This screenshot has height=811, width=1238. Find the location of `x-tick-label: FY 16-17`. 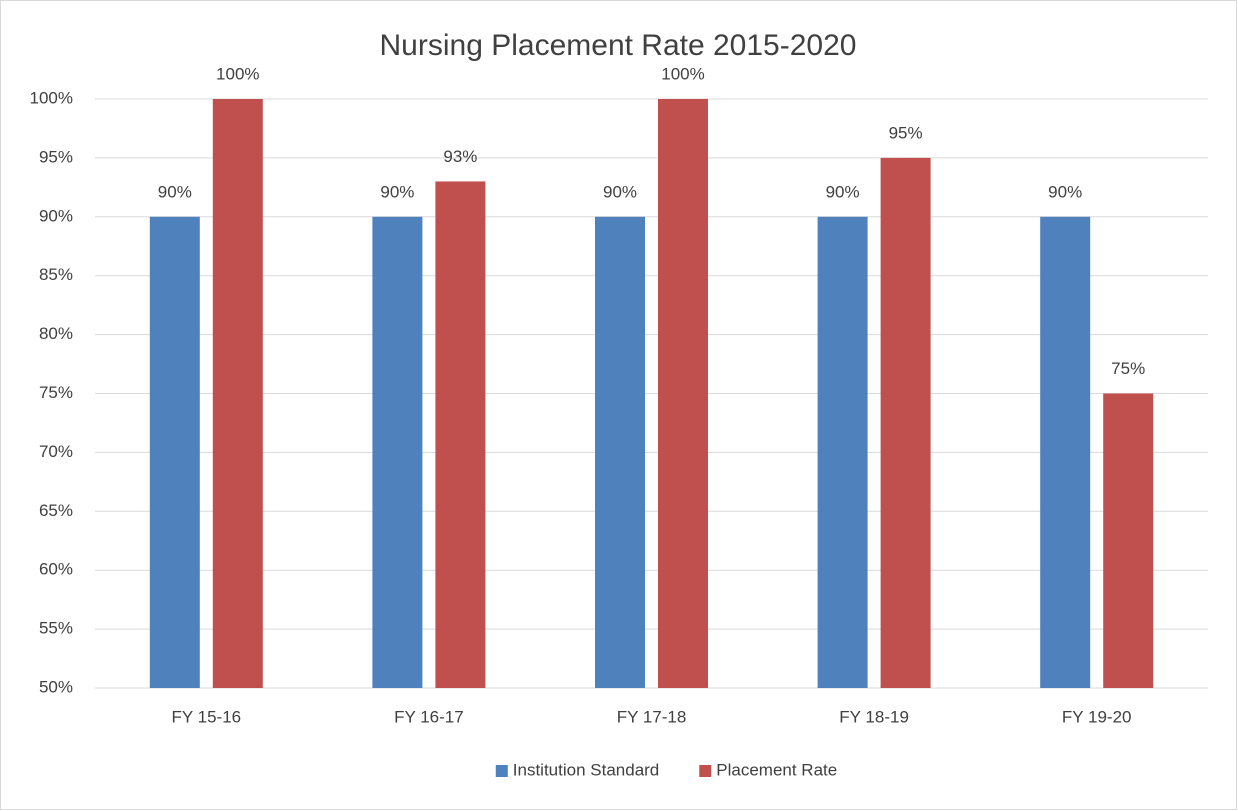

x-tick-label: FY 16-17 is located at coordinates (429, 716).